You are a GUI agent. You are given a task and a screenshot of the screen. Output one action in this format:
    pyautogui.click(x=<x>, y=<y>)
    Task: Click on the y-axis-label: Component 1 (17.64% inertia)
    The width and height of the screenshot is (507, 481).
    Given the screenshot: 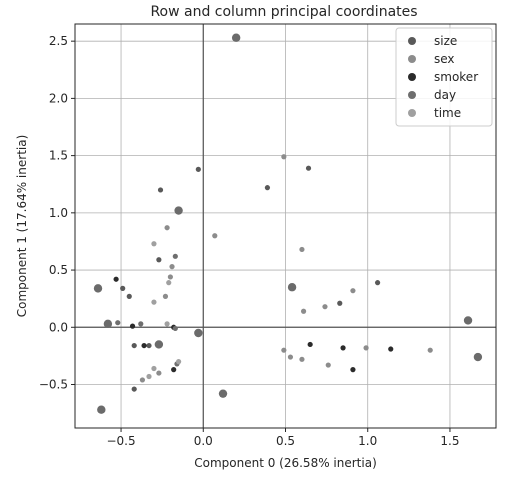 What is the action you would take?
    pyautogui.click(x=22, y=226)
    